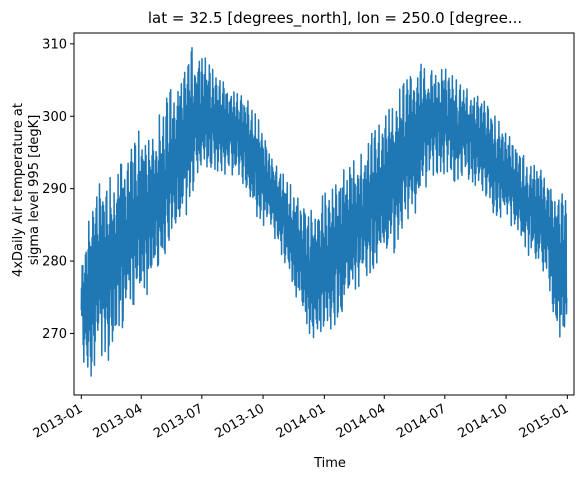 This screenshot has height=480, width=588. Describe the element at coordinates (34, 190) in the screenshot. I see `y-axis-title-line-2: sigma level 995 [degK]` at that location.